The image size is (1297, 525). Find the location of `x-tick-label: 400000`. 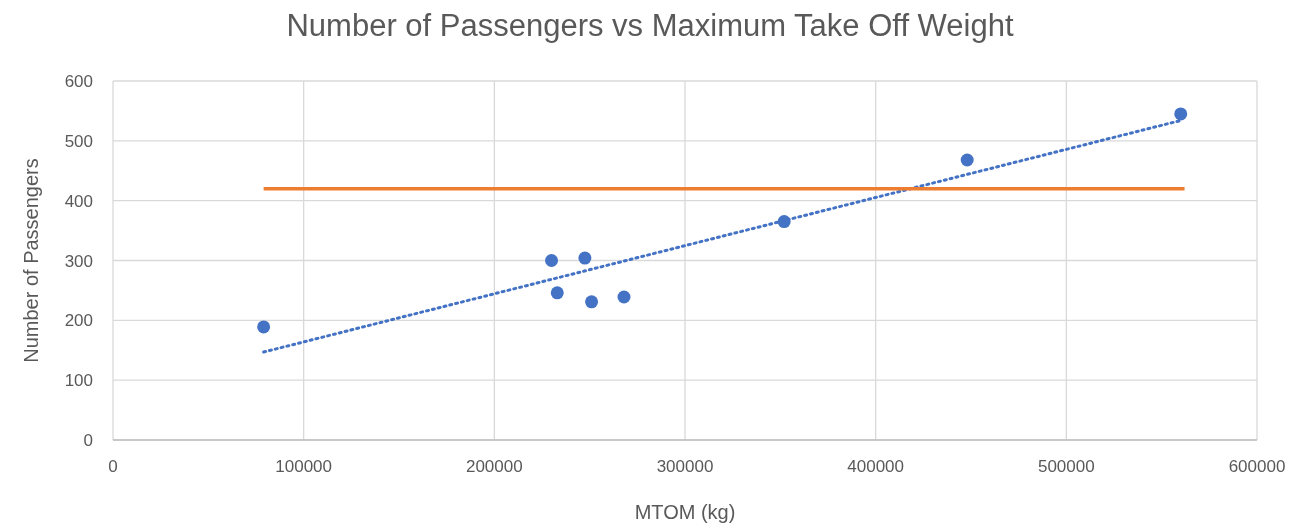

x-tick-label: 400000 is located at coordinates (876, 466).